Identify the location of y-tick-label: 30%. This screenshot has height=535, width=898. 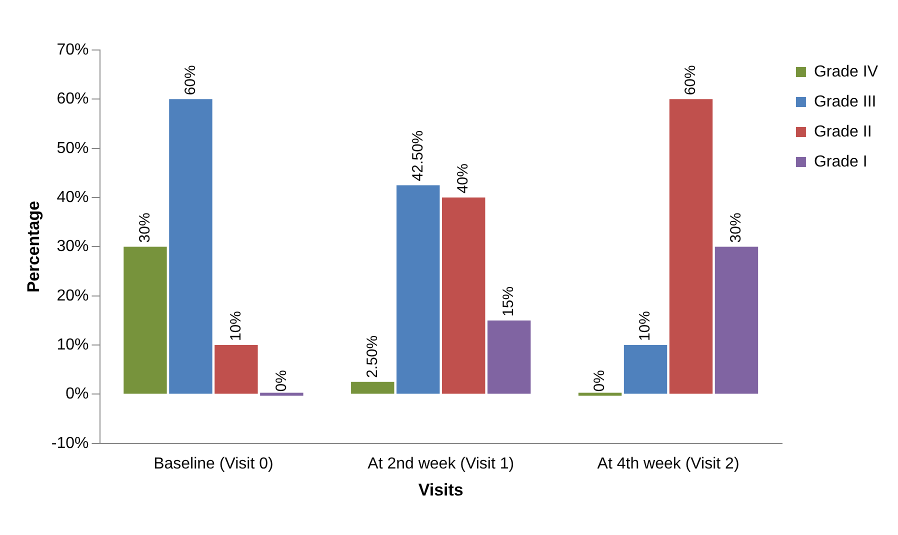
(72, 247).